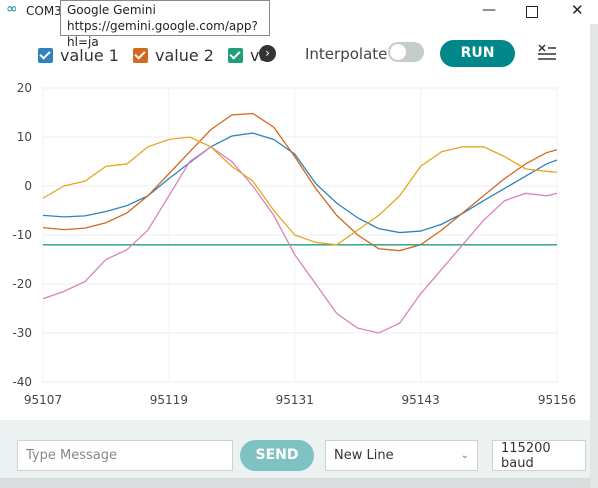  Describe the element at coordinates (346, 54) in the screenshot. I see `interpolate-label: Interpolate` at that location.